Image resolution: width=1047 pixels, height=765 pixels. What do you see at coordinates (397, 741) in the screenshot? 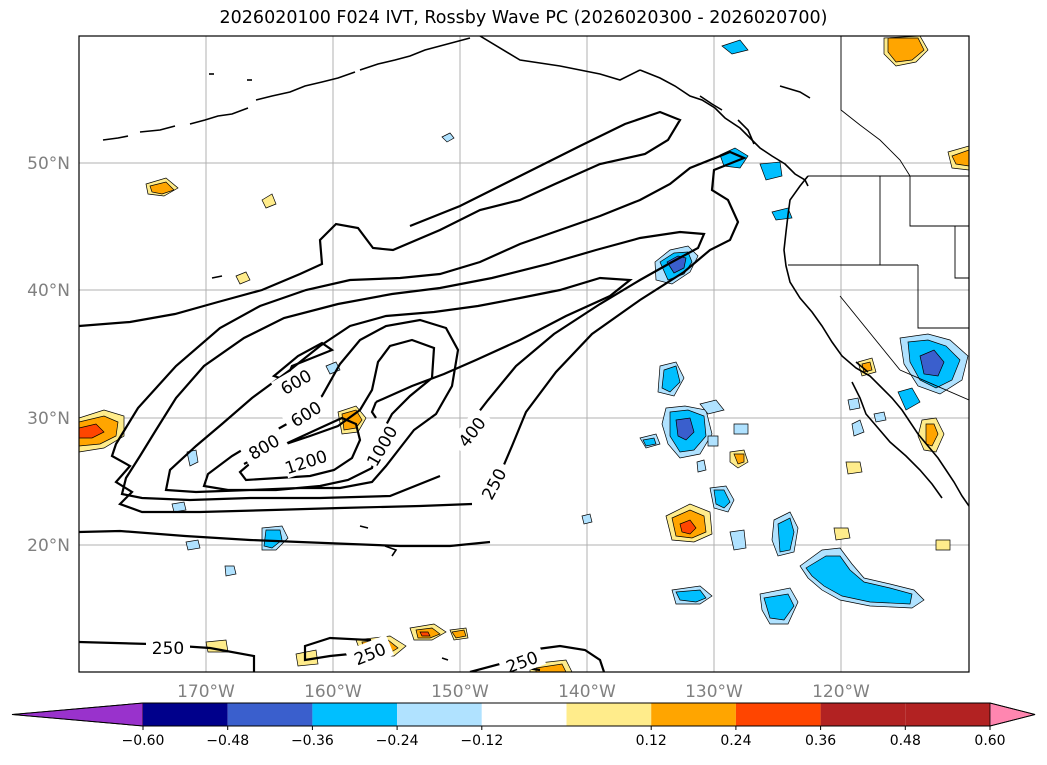
I see `colorbar-tick-label: −0.24` at bounding box center [397, 741].